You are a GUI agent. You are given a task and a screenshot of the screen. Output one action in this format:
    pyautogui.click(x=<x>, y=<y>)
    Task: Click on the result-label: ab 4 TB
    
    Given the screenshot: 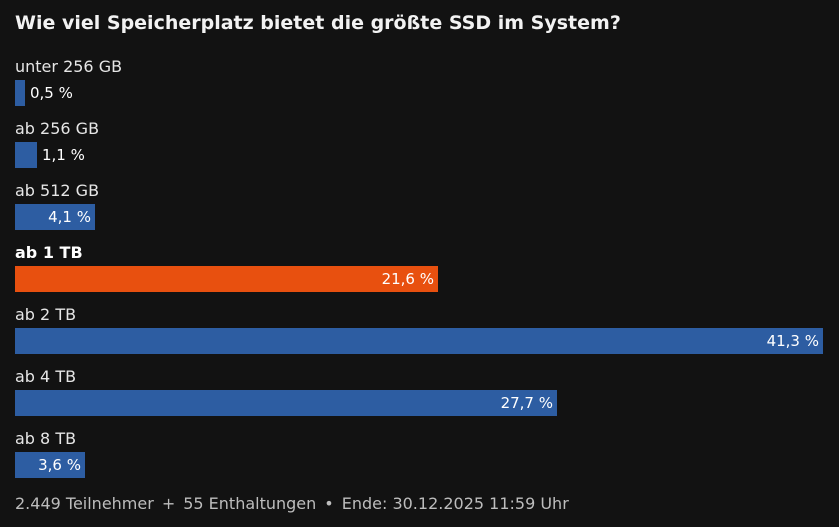 What is the action you would take?
    pyautogui.click(x=46, y=376)
    